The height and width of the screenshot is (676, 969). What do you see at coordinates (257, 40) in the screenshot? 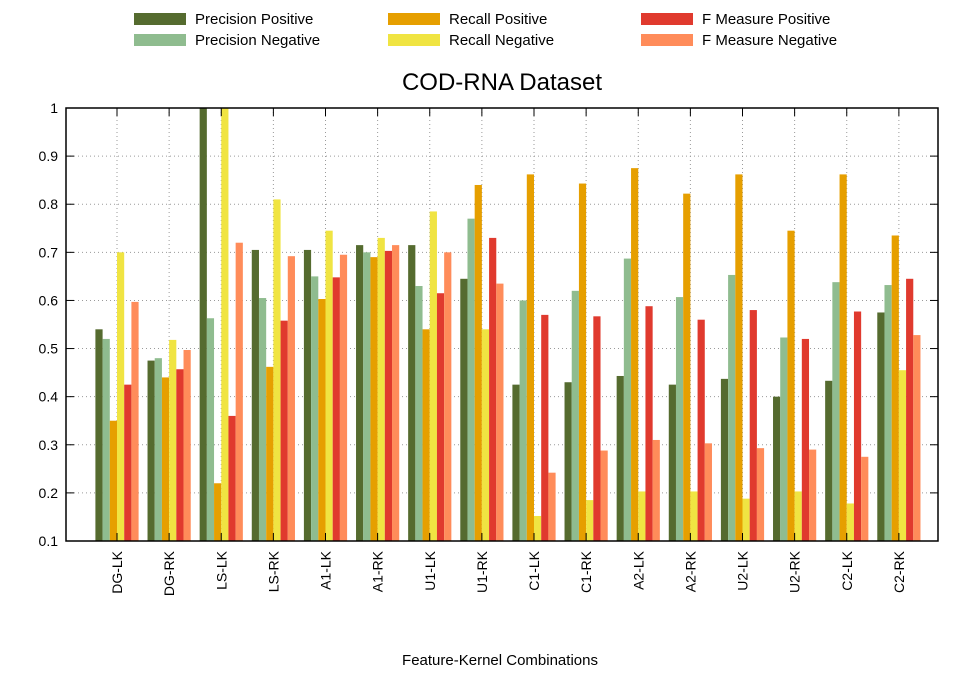
I see `legend-label: Precision Negative` at bounding box center [257, 40].